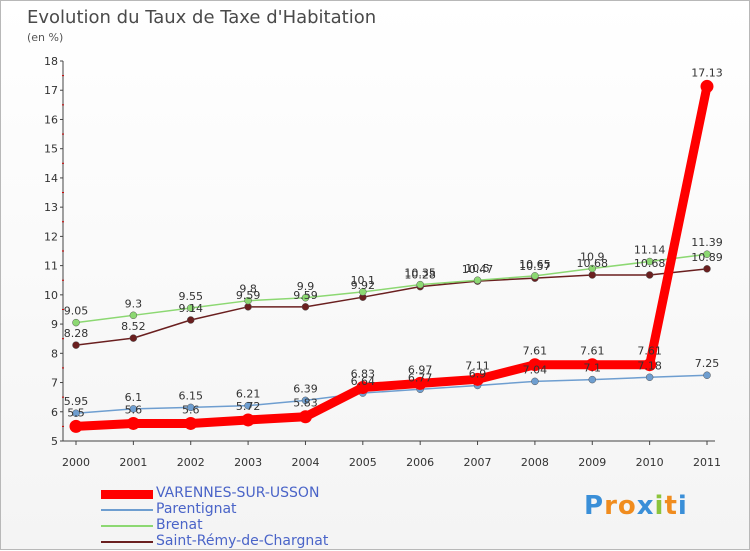  I want to click on x-tick-label: 2000, so click(76, 462).